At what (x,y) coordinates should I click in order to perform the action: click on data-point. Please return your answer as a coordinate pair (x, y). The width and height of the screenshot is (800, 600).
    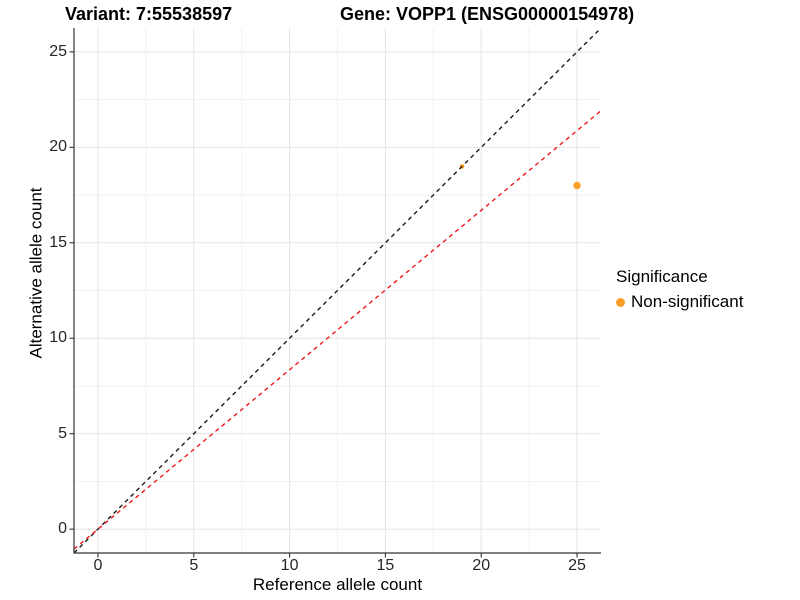
    Looking at the image, I should click on (577, 185).